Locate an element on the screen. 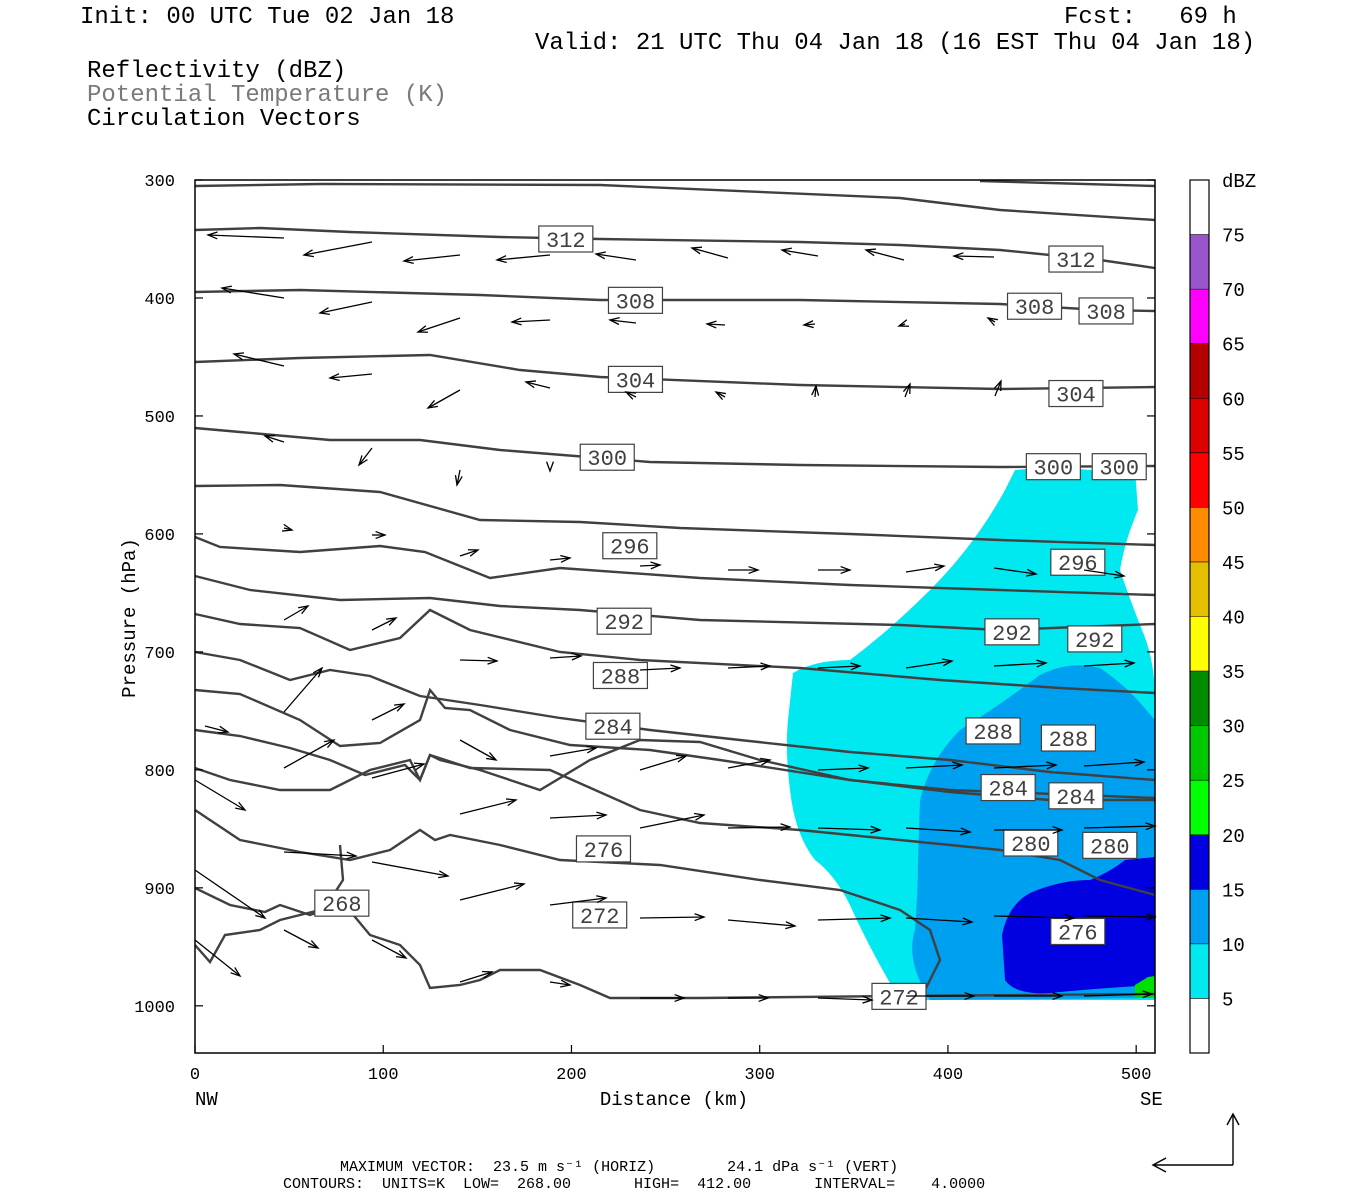 This screenshot has height=1200, width=1350. colorbar-unit: dBZ is located at coordinates (1239, 182).